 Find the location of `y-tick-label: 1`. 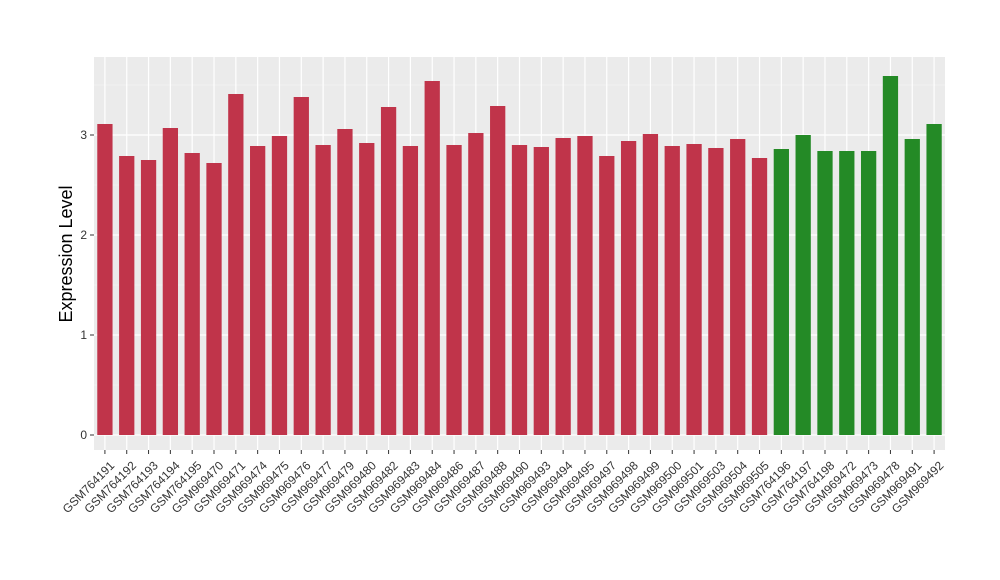

y-tick-label: 1 is located at coordinates (83, 335).